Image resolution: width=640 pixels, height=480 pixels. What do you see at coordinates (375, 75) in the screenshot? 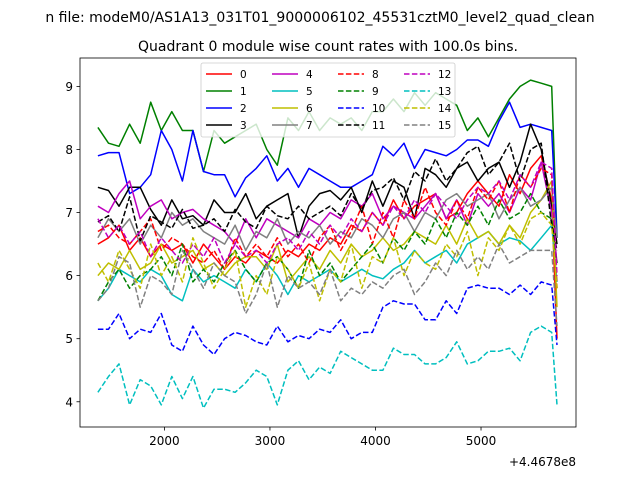
I see `legend-label-8: 8` at bounding box center [375, 75].